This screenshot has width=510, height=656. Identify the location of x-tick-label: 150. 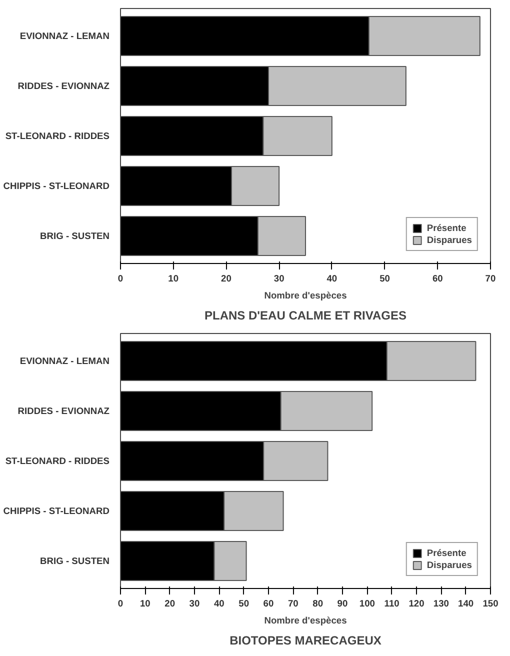
(490, 603).